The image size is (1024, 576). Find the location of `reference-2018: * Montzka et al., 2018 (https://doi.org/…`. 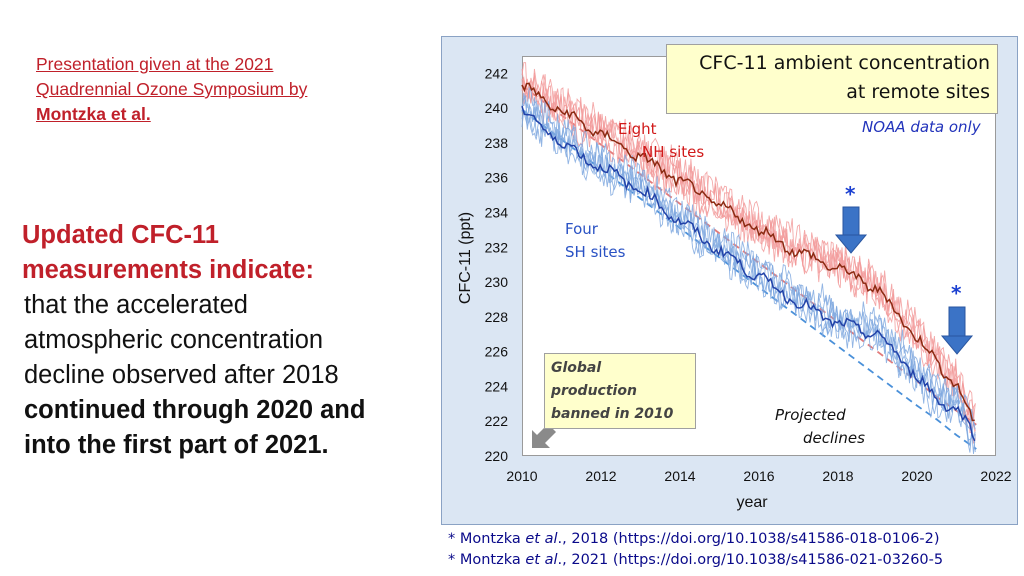

reference-2018: * Montzka et al., 2018 (https://doi.org/… is located at coordinates (695, 539).